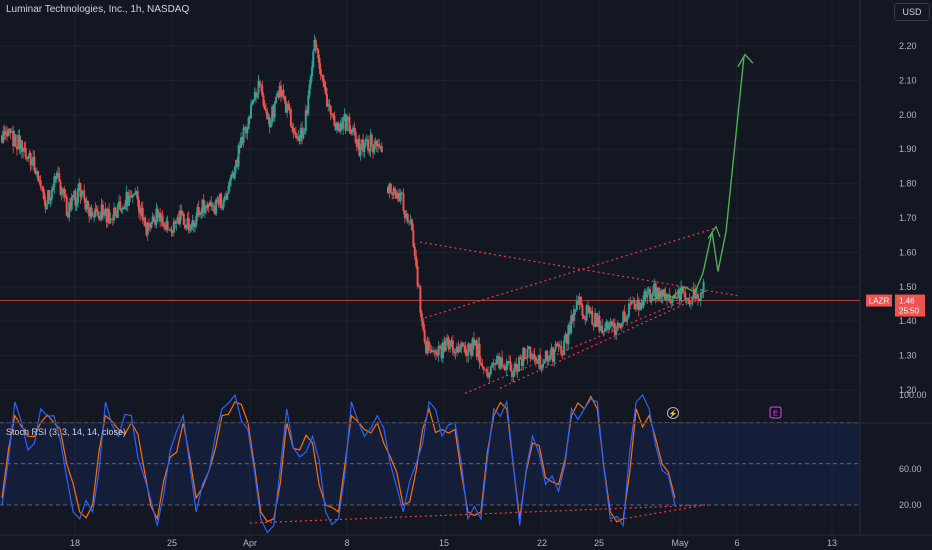 The image size is (932, 550). What do you see at coordinates (879, 301) in the screenshot?
I see `symbol-badge-label: LAZR` at bounding box center [879, 301].